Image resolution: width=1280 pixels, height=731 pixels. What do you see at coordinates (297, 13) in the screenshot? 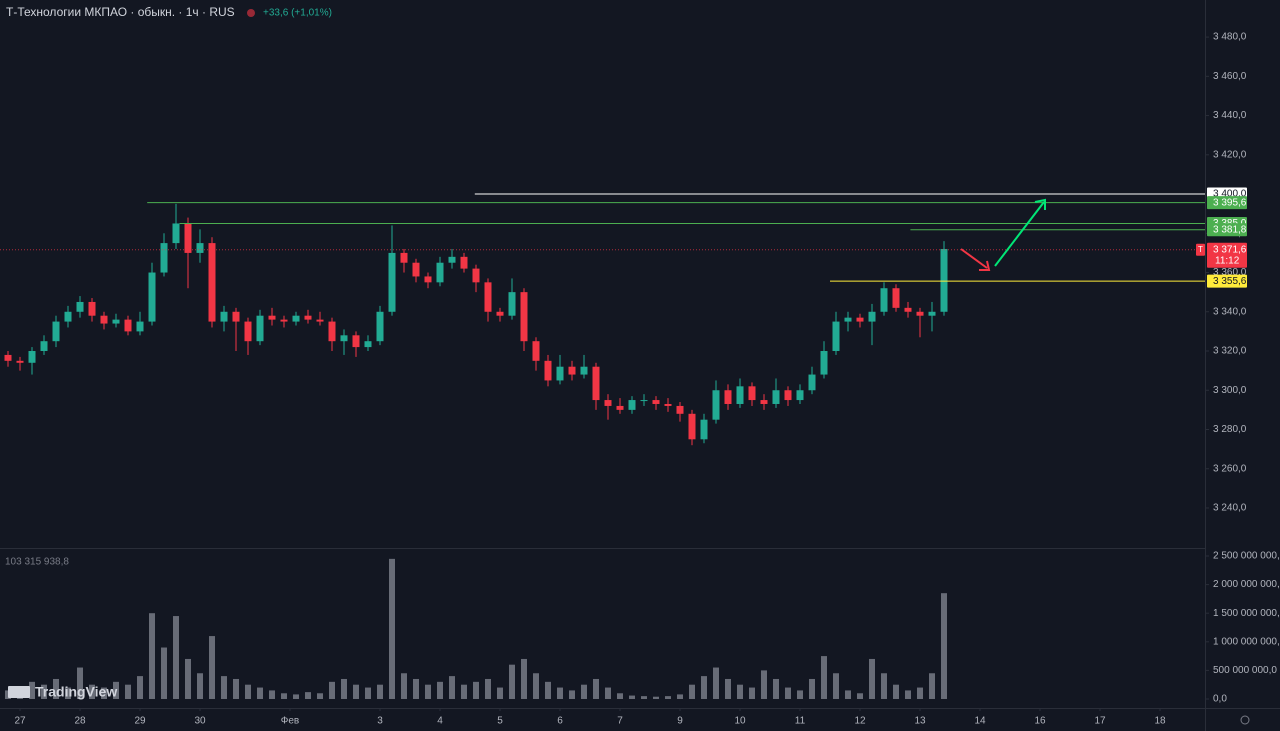
I see `change-label: +33,6 (+1,01%)` at bounding box center [297, 13].